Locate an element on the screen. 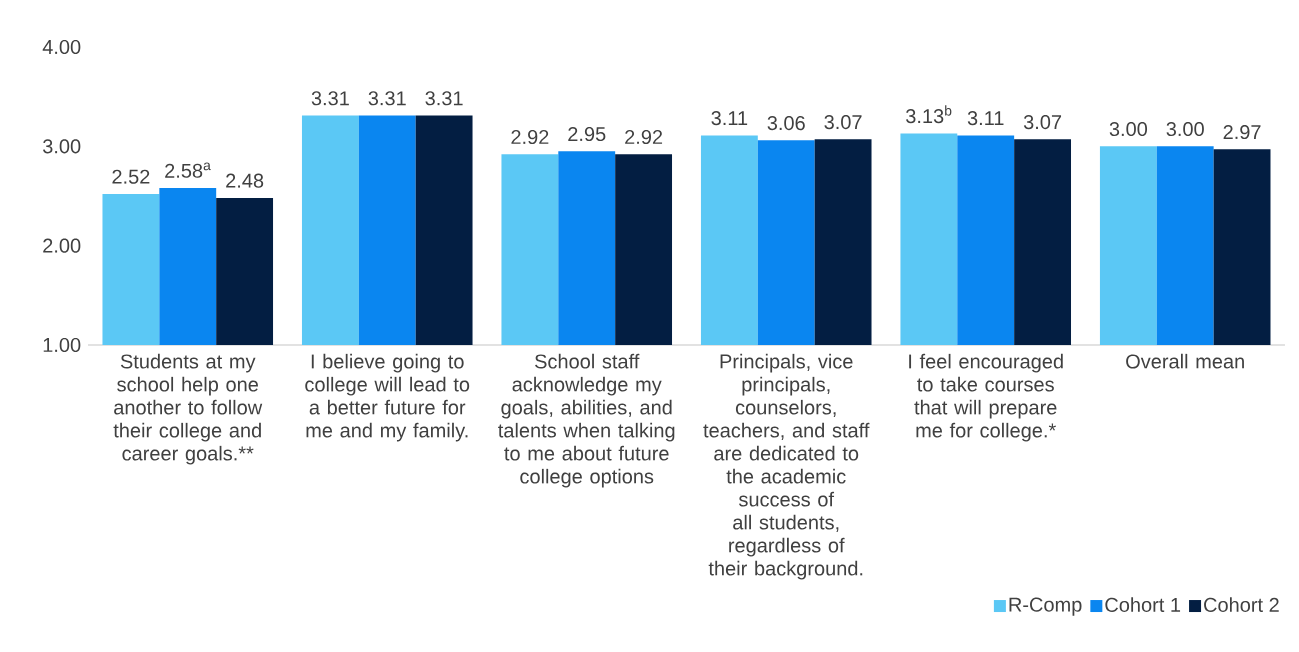  data-label: 2.52 is located at coordinates (131, 176).